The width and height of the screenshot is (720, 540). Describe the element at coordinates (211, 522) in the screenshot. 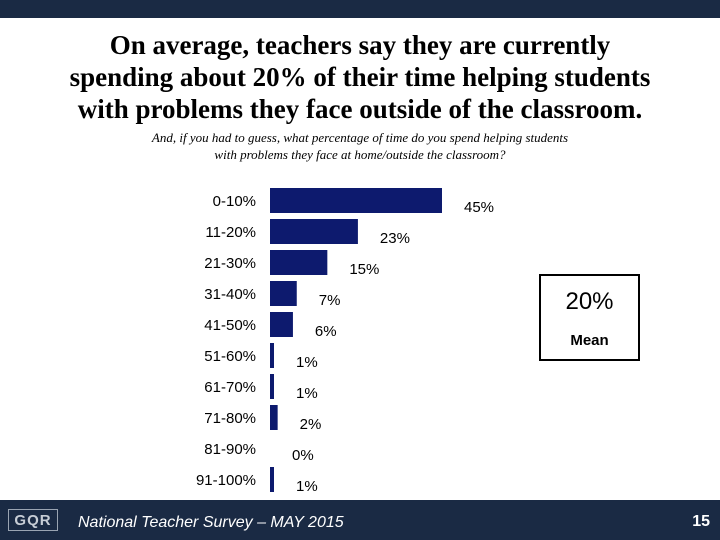

I see `footer-title: National Teacher Survey – MAY 2015` at that location.